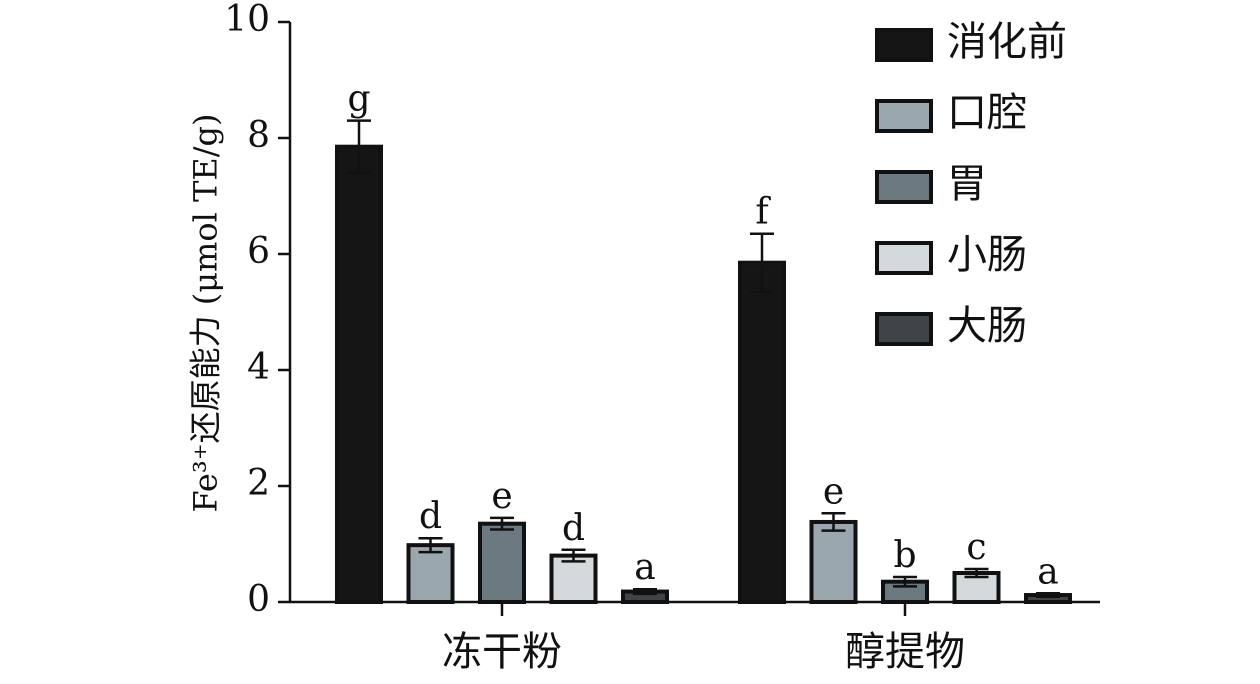  I want to click on y-tick-label: 8, so click(258, 135).